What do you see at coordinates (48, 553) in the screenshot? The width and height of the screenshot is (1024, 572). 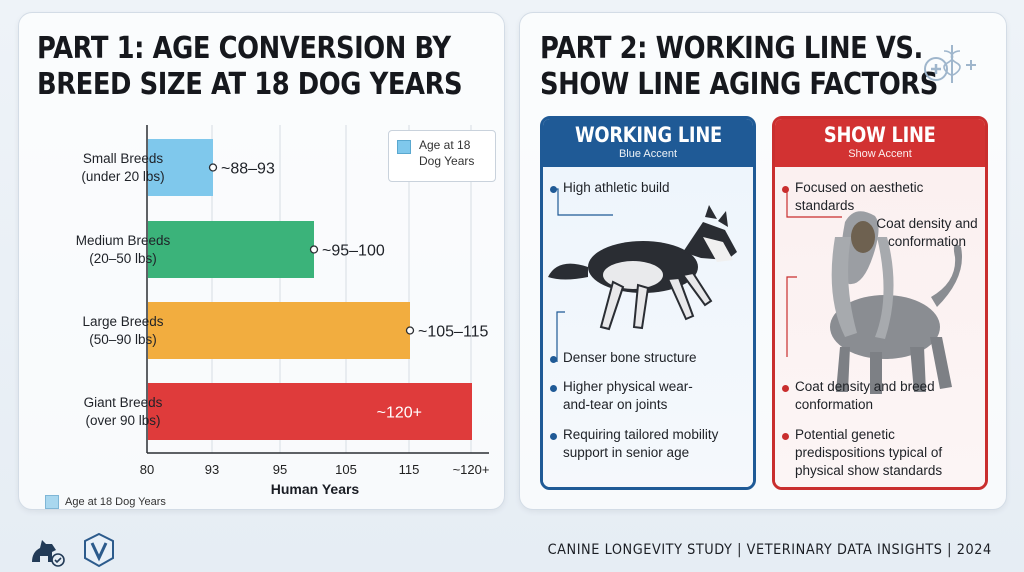 I see `dog-check-icon` at bounding box center [48, 553].